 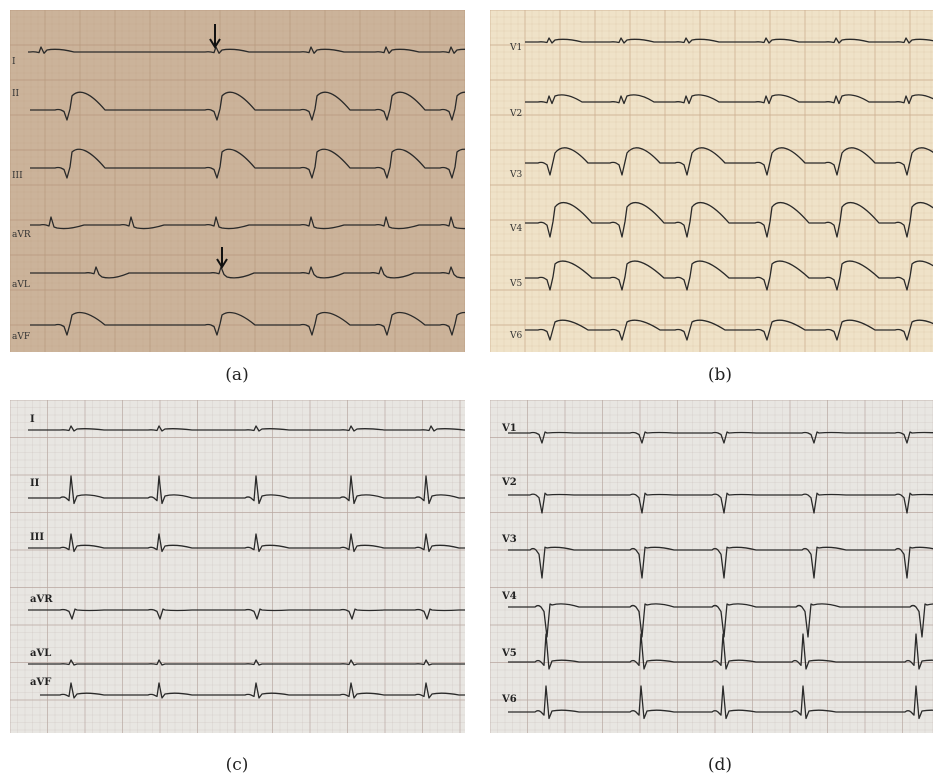 What do you see at coordinates (509, 699) in the screenshot?
I see `lead-label-d-V6: V6` at bounding box center [509, 699].